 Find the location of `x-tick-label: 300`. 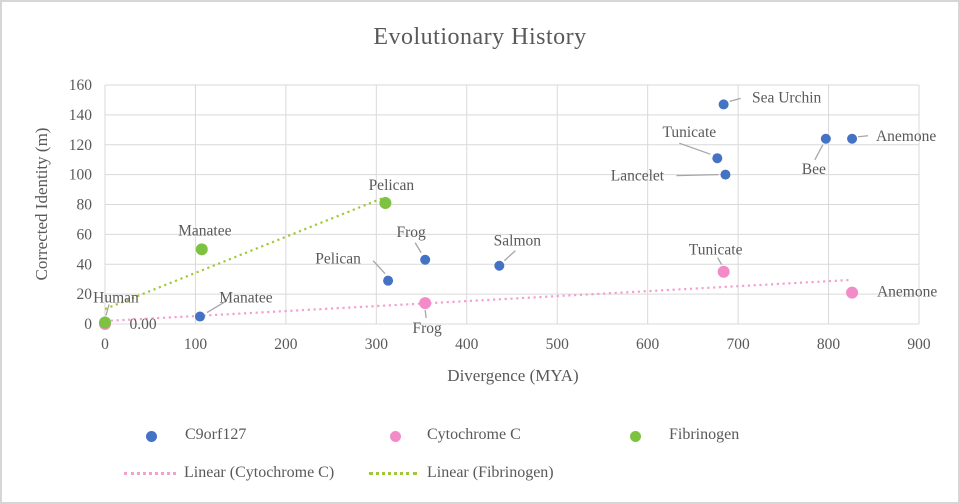

x-tick-label: 300 is located at coordinates (377, 344).